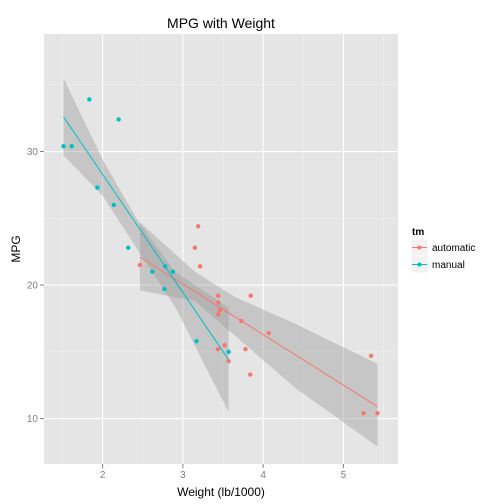 The width and height of the screenshot is (504, 504). What do you see at coordinates (419, 247) in the screenshot?
I see `legend-point-automatic` at bounding box center [419, 247].